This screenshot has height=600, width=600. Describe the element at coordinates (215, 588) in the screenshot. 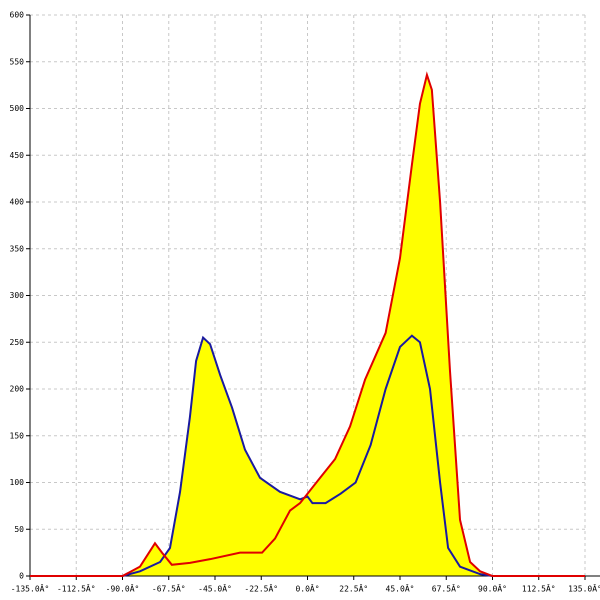

I see `x-tick-label: -45.0Â°` at that location.